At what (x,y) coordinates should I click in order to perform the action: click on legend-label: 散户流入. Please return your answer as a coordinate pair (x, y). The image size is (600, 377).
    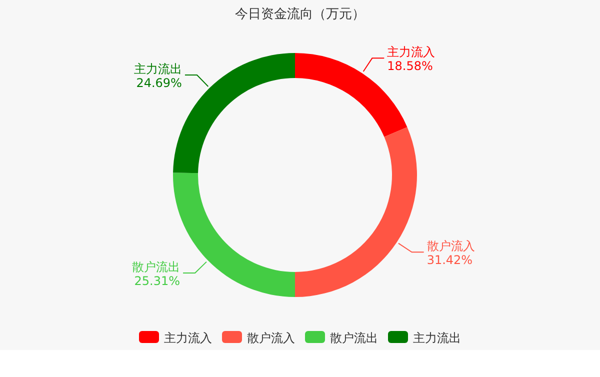
    Looking at the image, I should click on (271, 338).